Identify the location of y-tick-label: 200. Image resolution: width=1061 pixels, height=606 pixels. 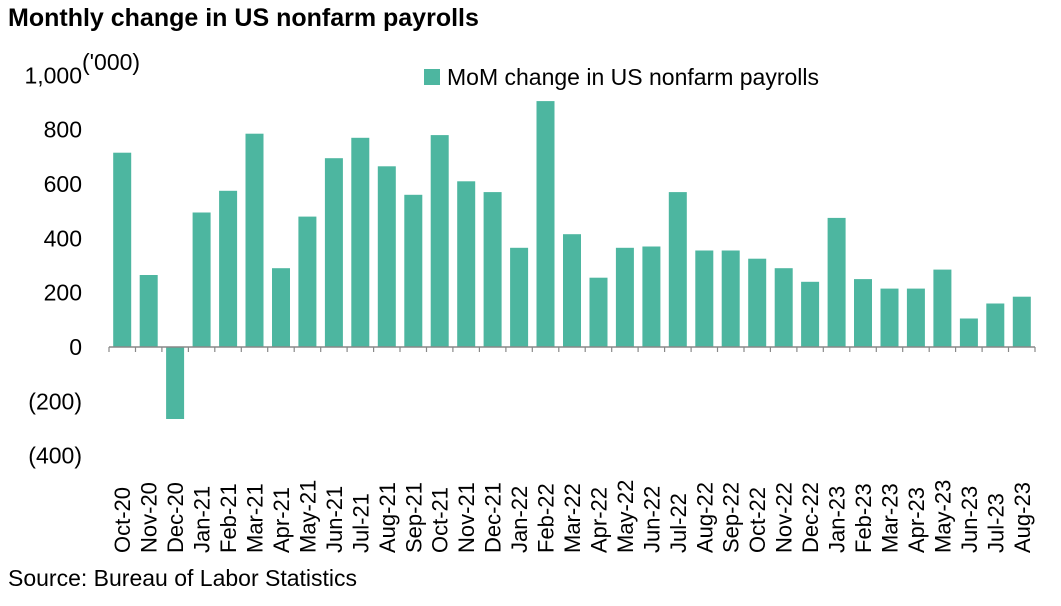
(63, 293).